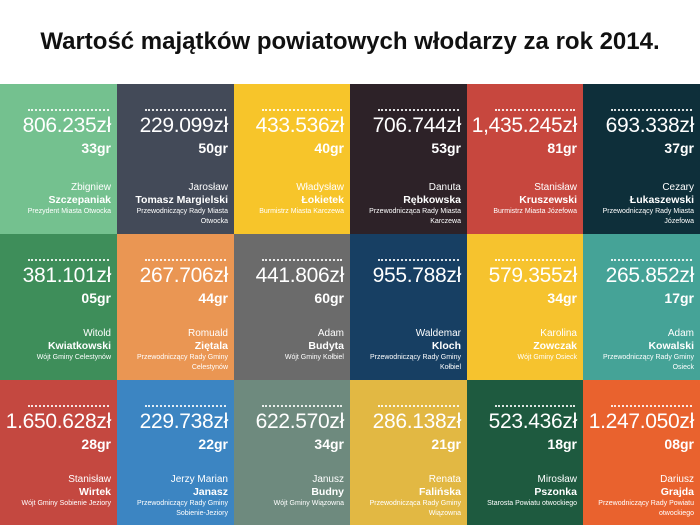 The image size is (700, 525). I want to click on asset-amount: 579.355zł, so click(533, 275).